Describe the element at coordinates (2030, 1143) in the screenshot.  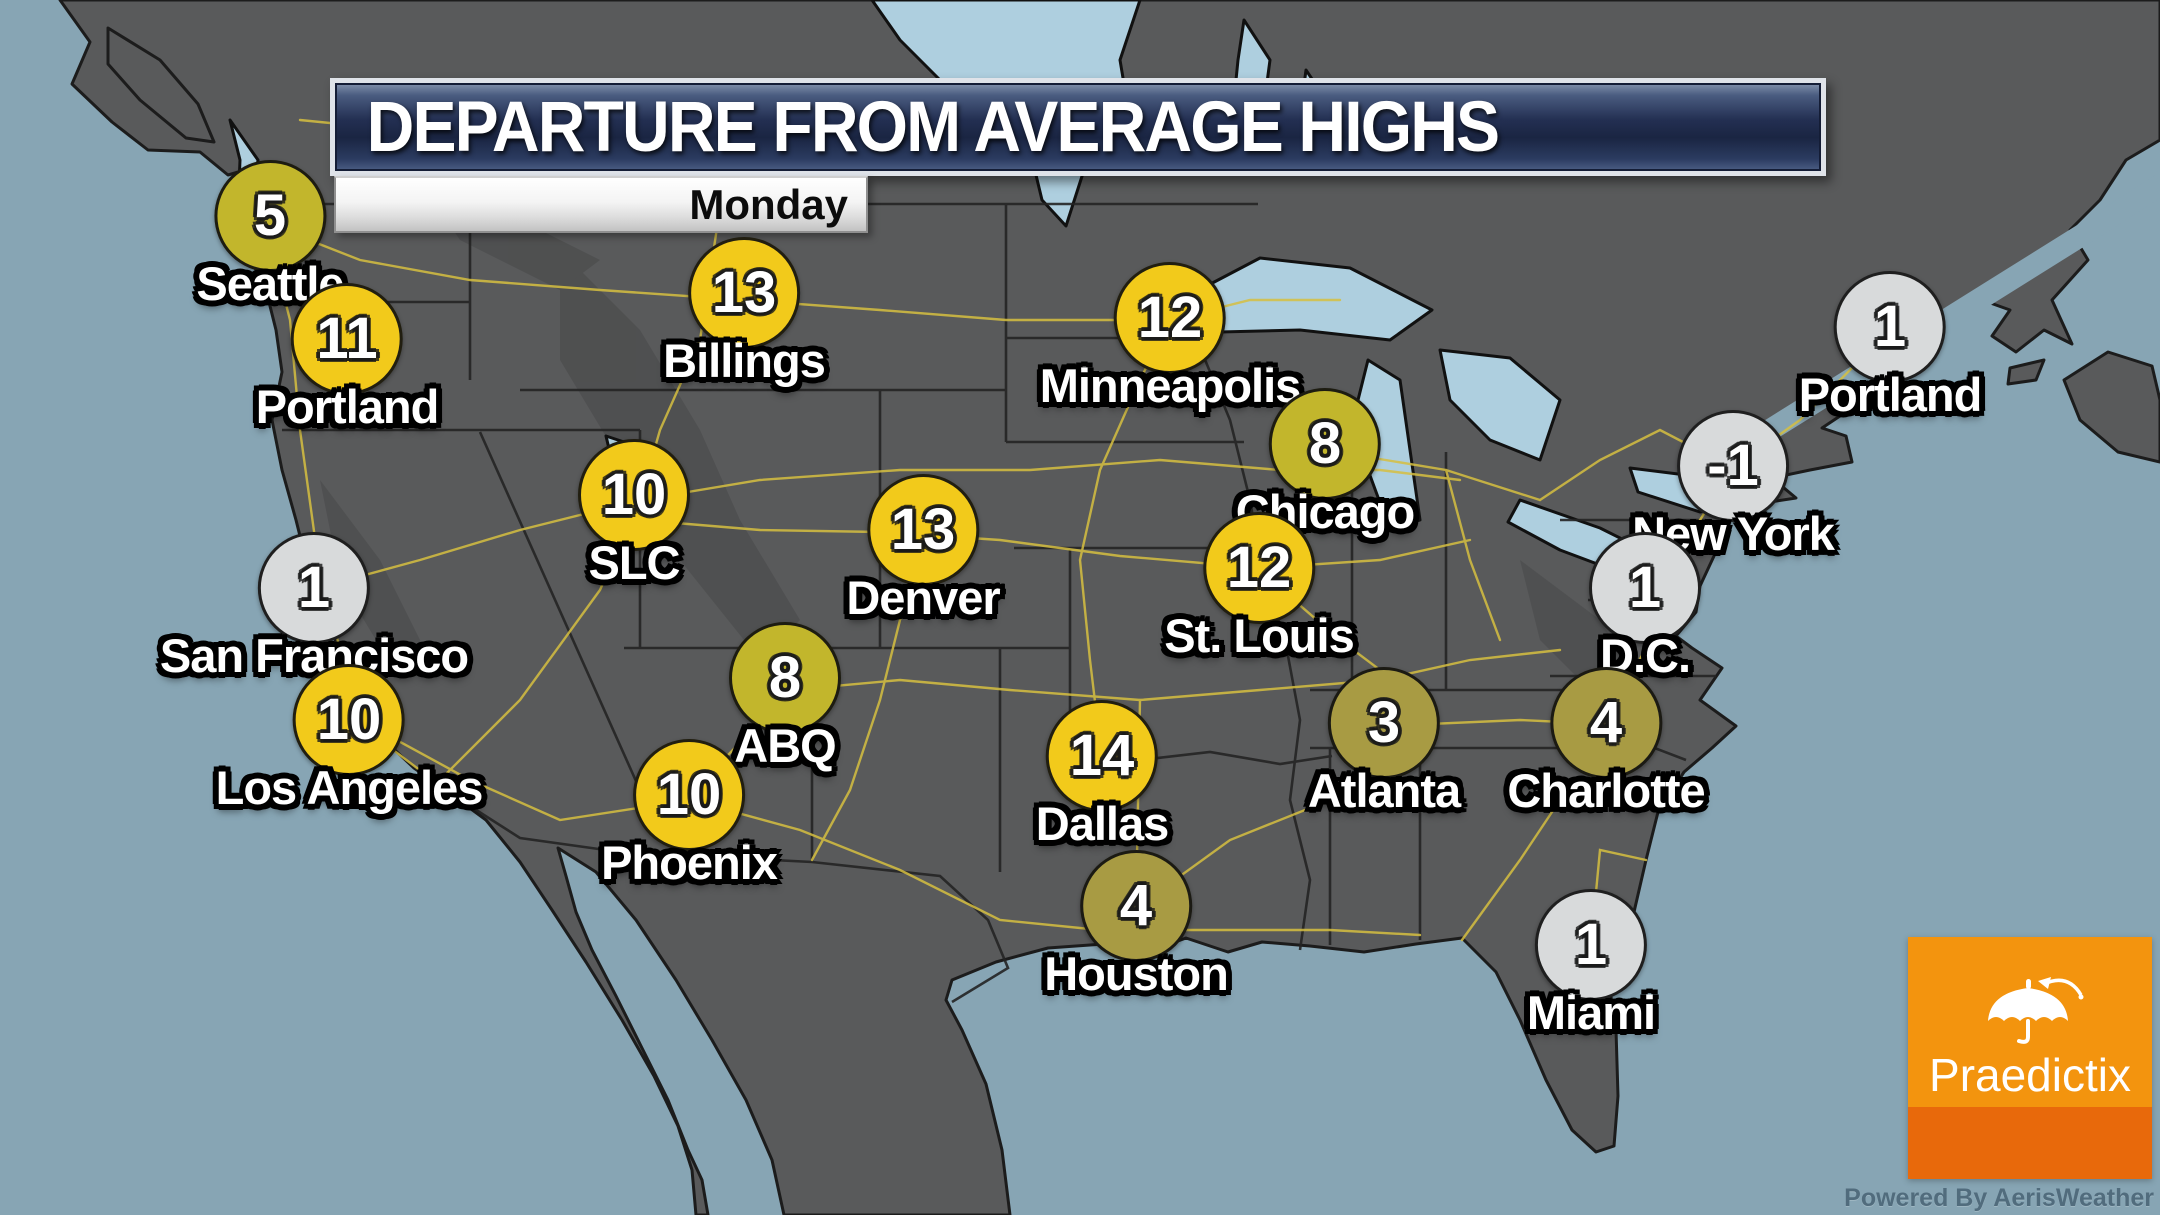
I see `logo-lower-band` at that location.